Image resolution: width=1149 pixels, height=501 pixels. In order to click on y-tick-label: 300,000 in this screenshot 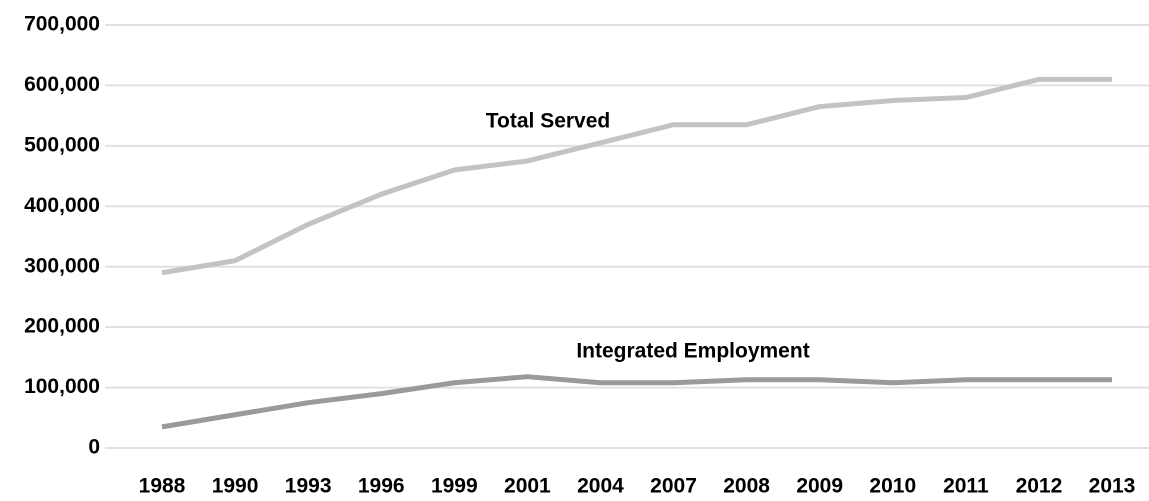, I will do `click(62, 265)`.